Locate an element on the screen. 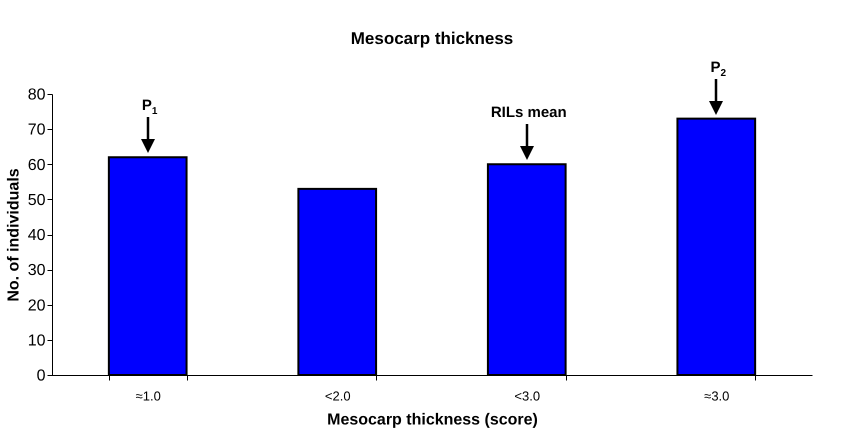 This screenshot has height=448, width=868. y-tick-label: 0 is located at coordinates (41, 376).